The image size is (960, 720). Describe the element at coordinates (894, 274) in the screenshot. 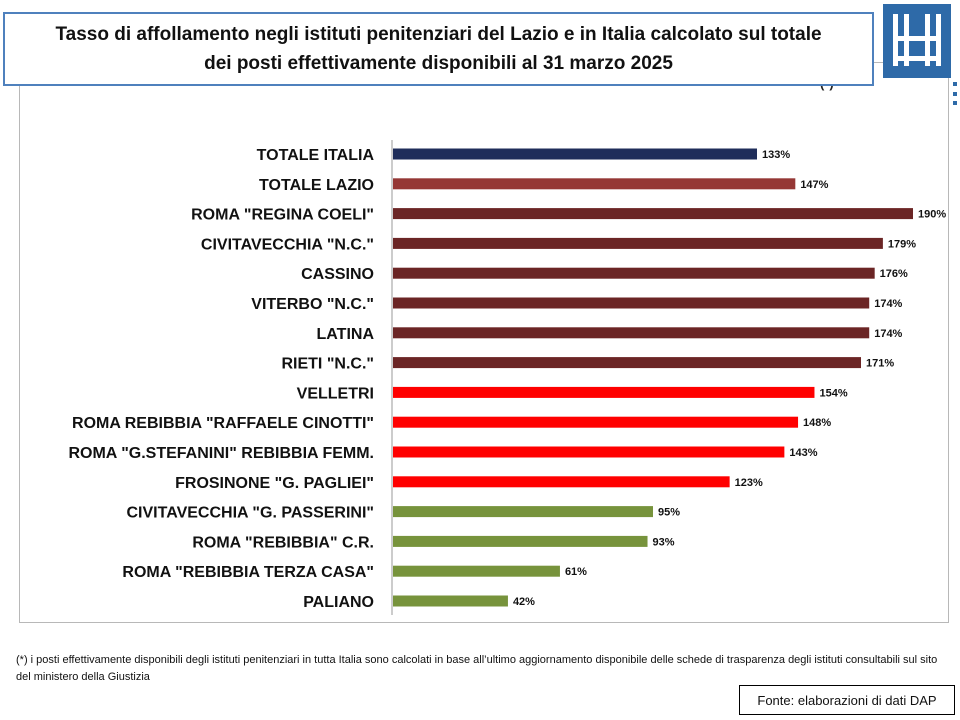

I see `data-label: 176%` at that location.